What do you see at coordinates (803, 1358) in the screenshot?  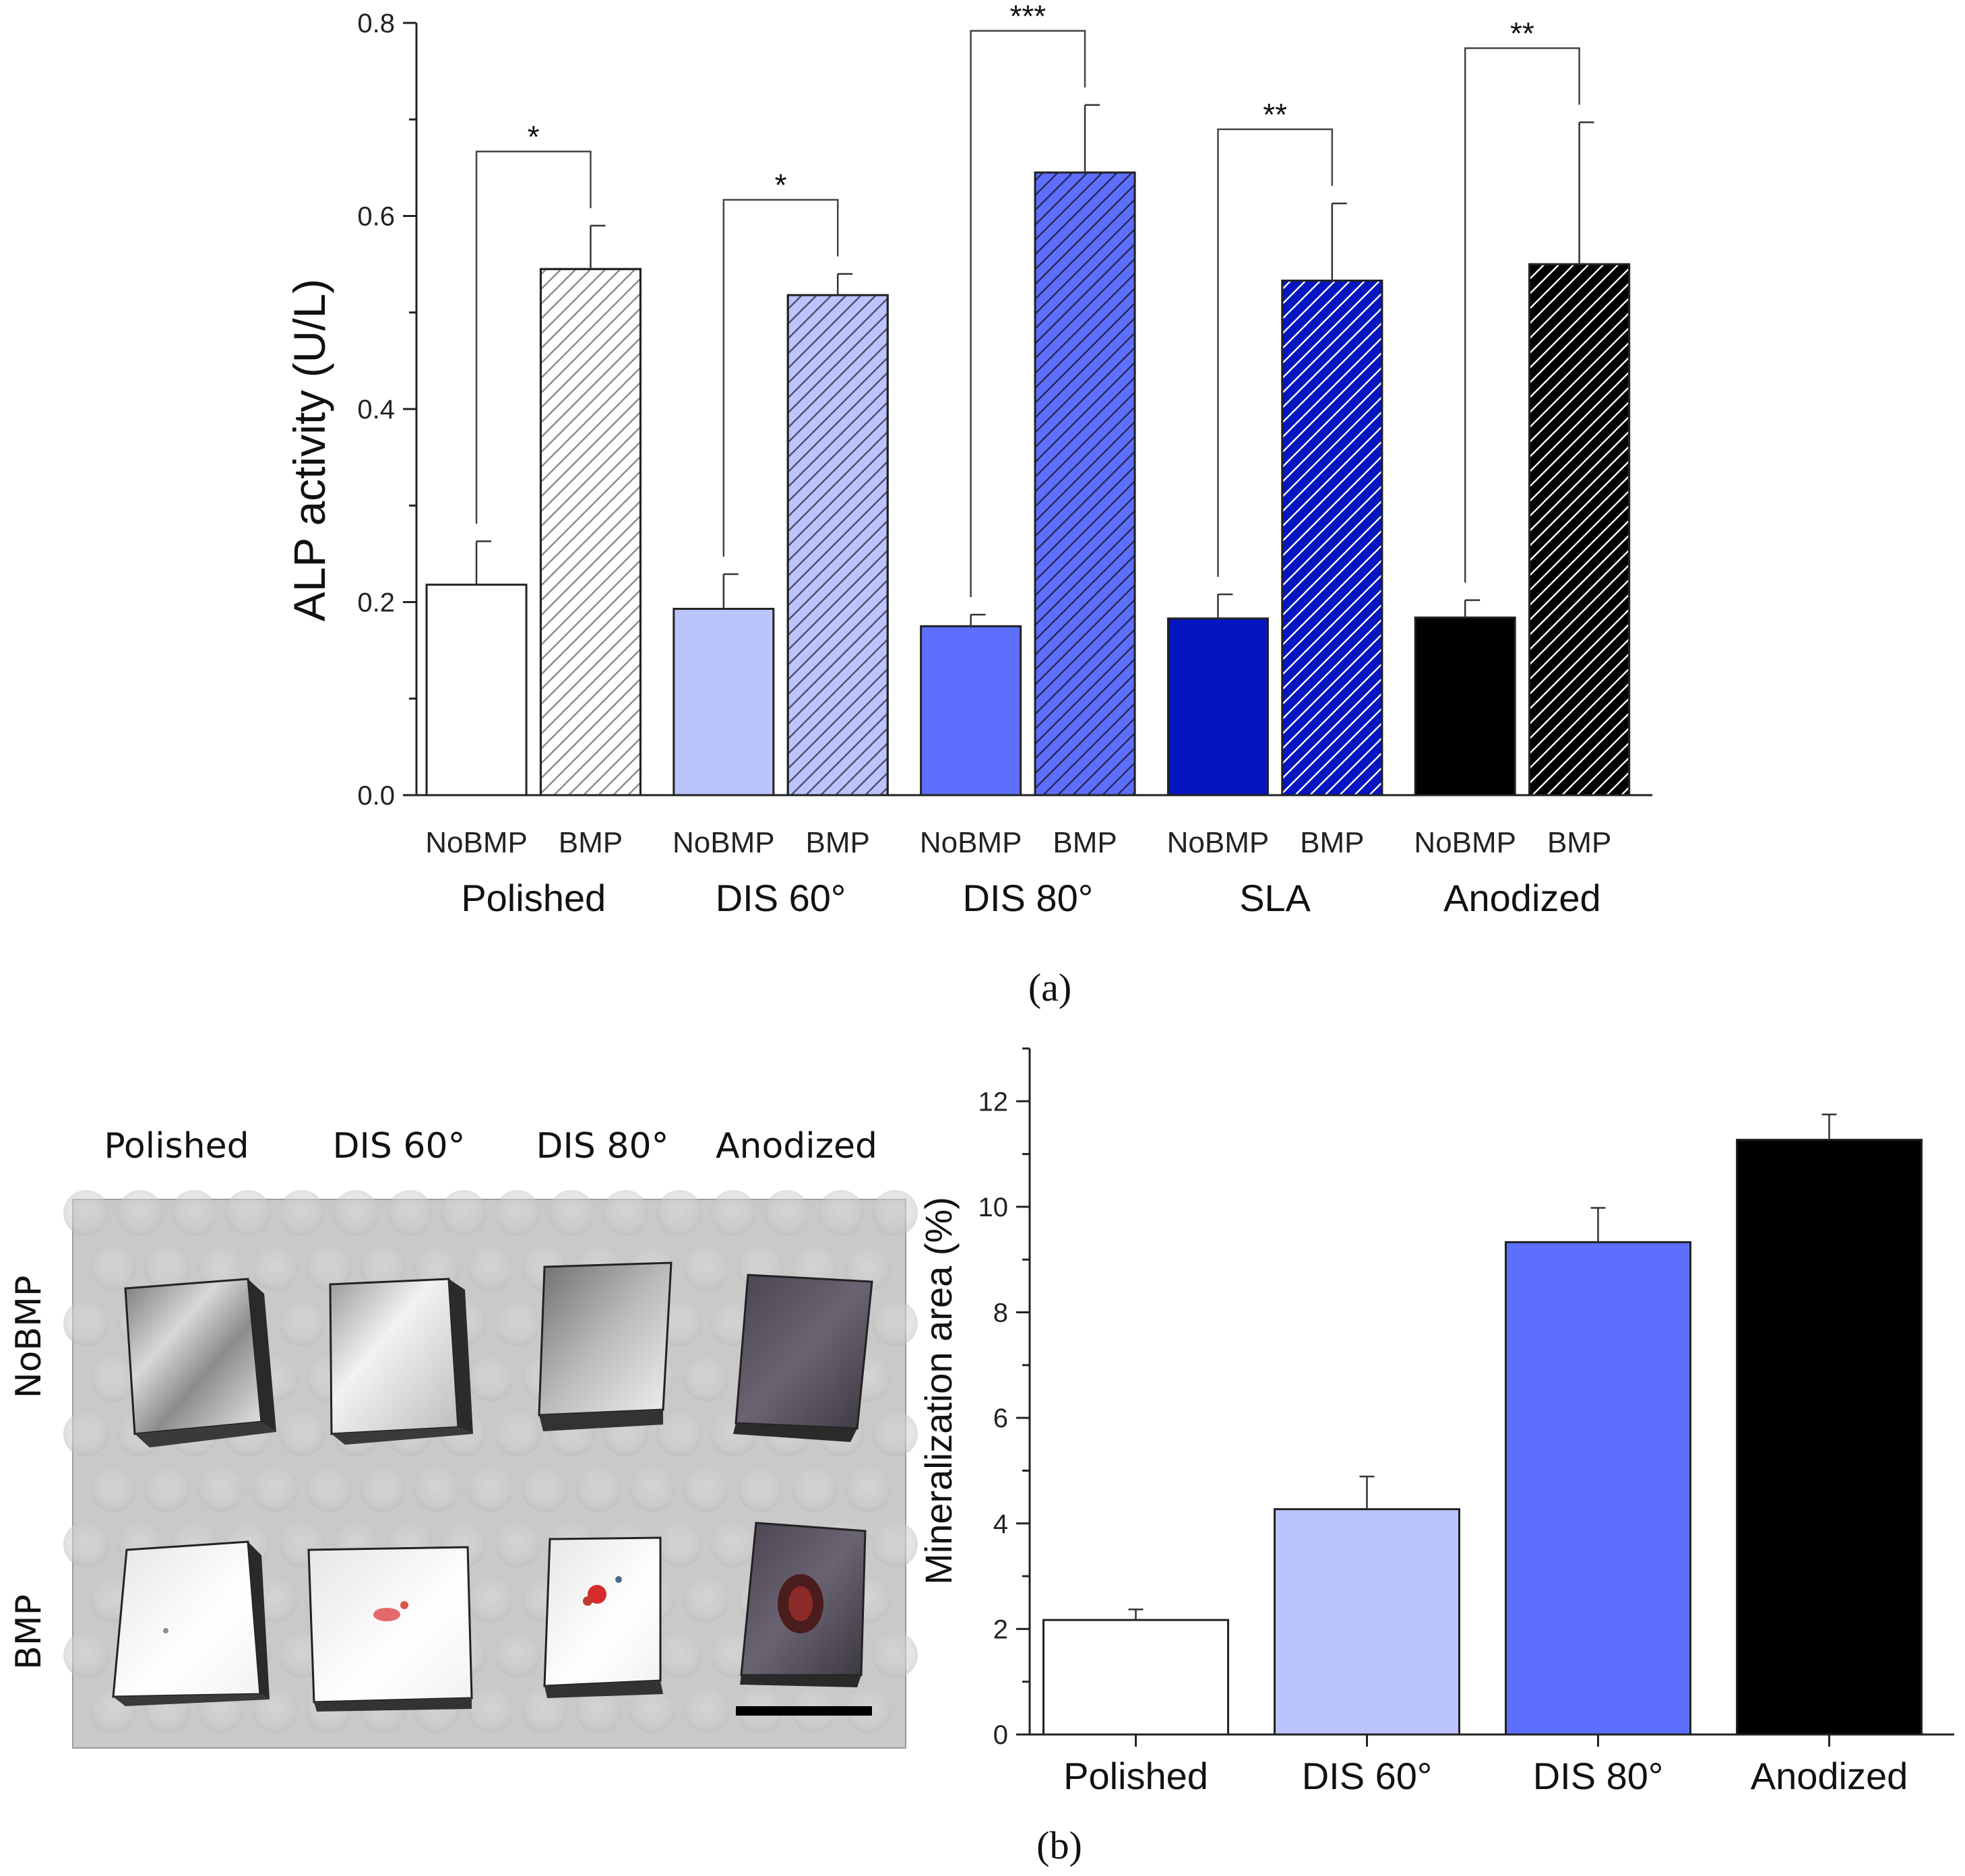 I see `sample-nobmp-anodized` at bounding box center [803, 1358].